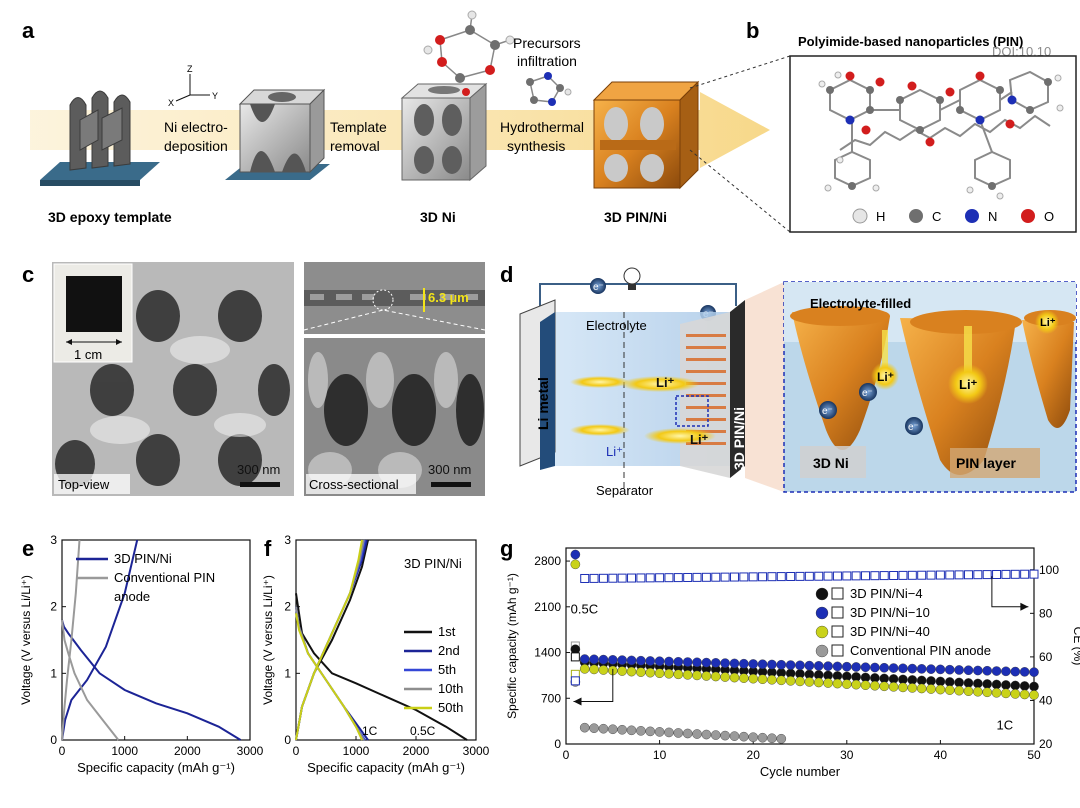 Image resolution: width=1080 pixels, height=808 pixels. I want to click on precursor-molecule-large, so click(469, 53).